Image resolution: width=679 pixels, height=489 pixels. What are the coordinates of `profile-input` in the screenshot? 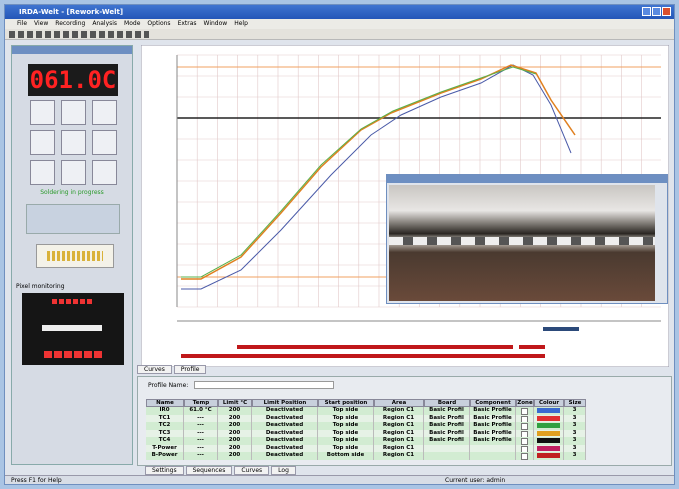 It's located at (264, 385).